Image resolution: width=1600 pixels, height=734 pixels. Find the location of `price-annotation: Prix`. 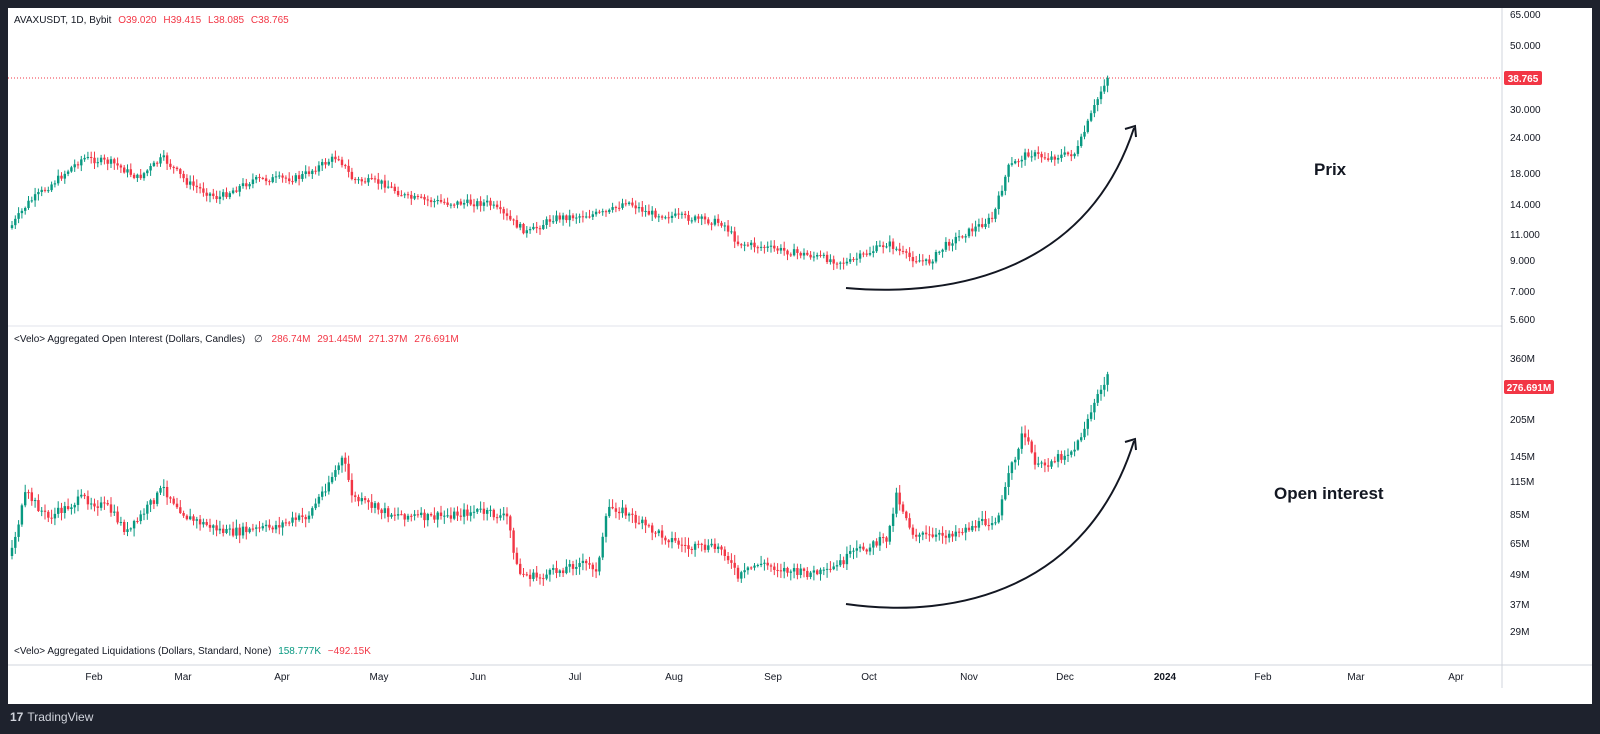

price-annotation: Prix is located at coordinates (1330, 169).